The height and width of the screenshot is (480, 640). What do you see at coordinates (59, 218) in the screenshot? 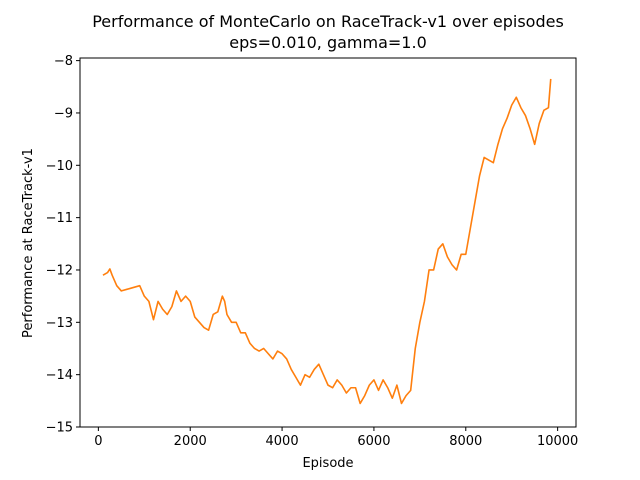
I see `y-tick-label: −11` at bounding box center [59, 218].